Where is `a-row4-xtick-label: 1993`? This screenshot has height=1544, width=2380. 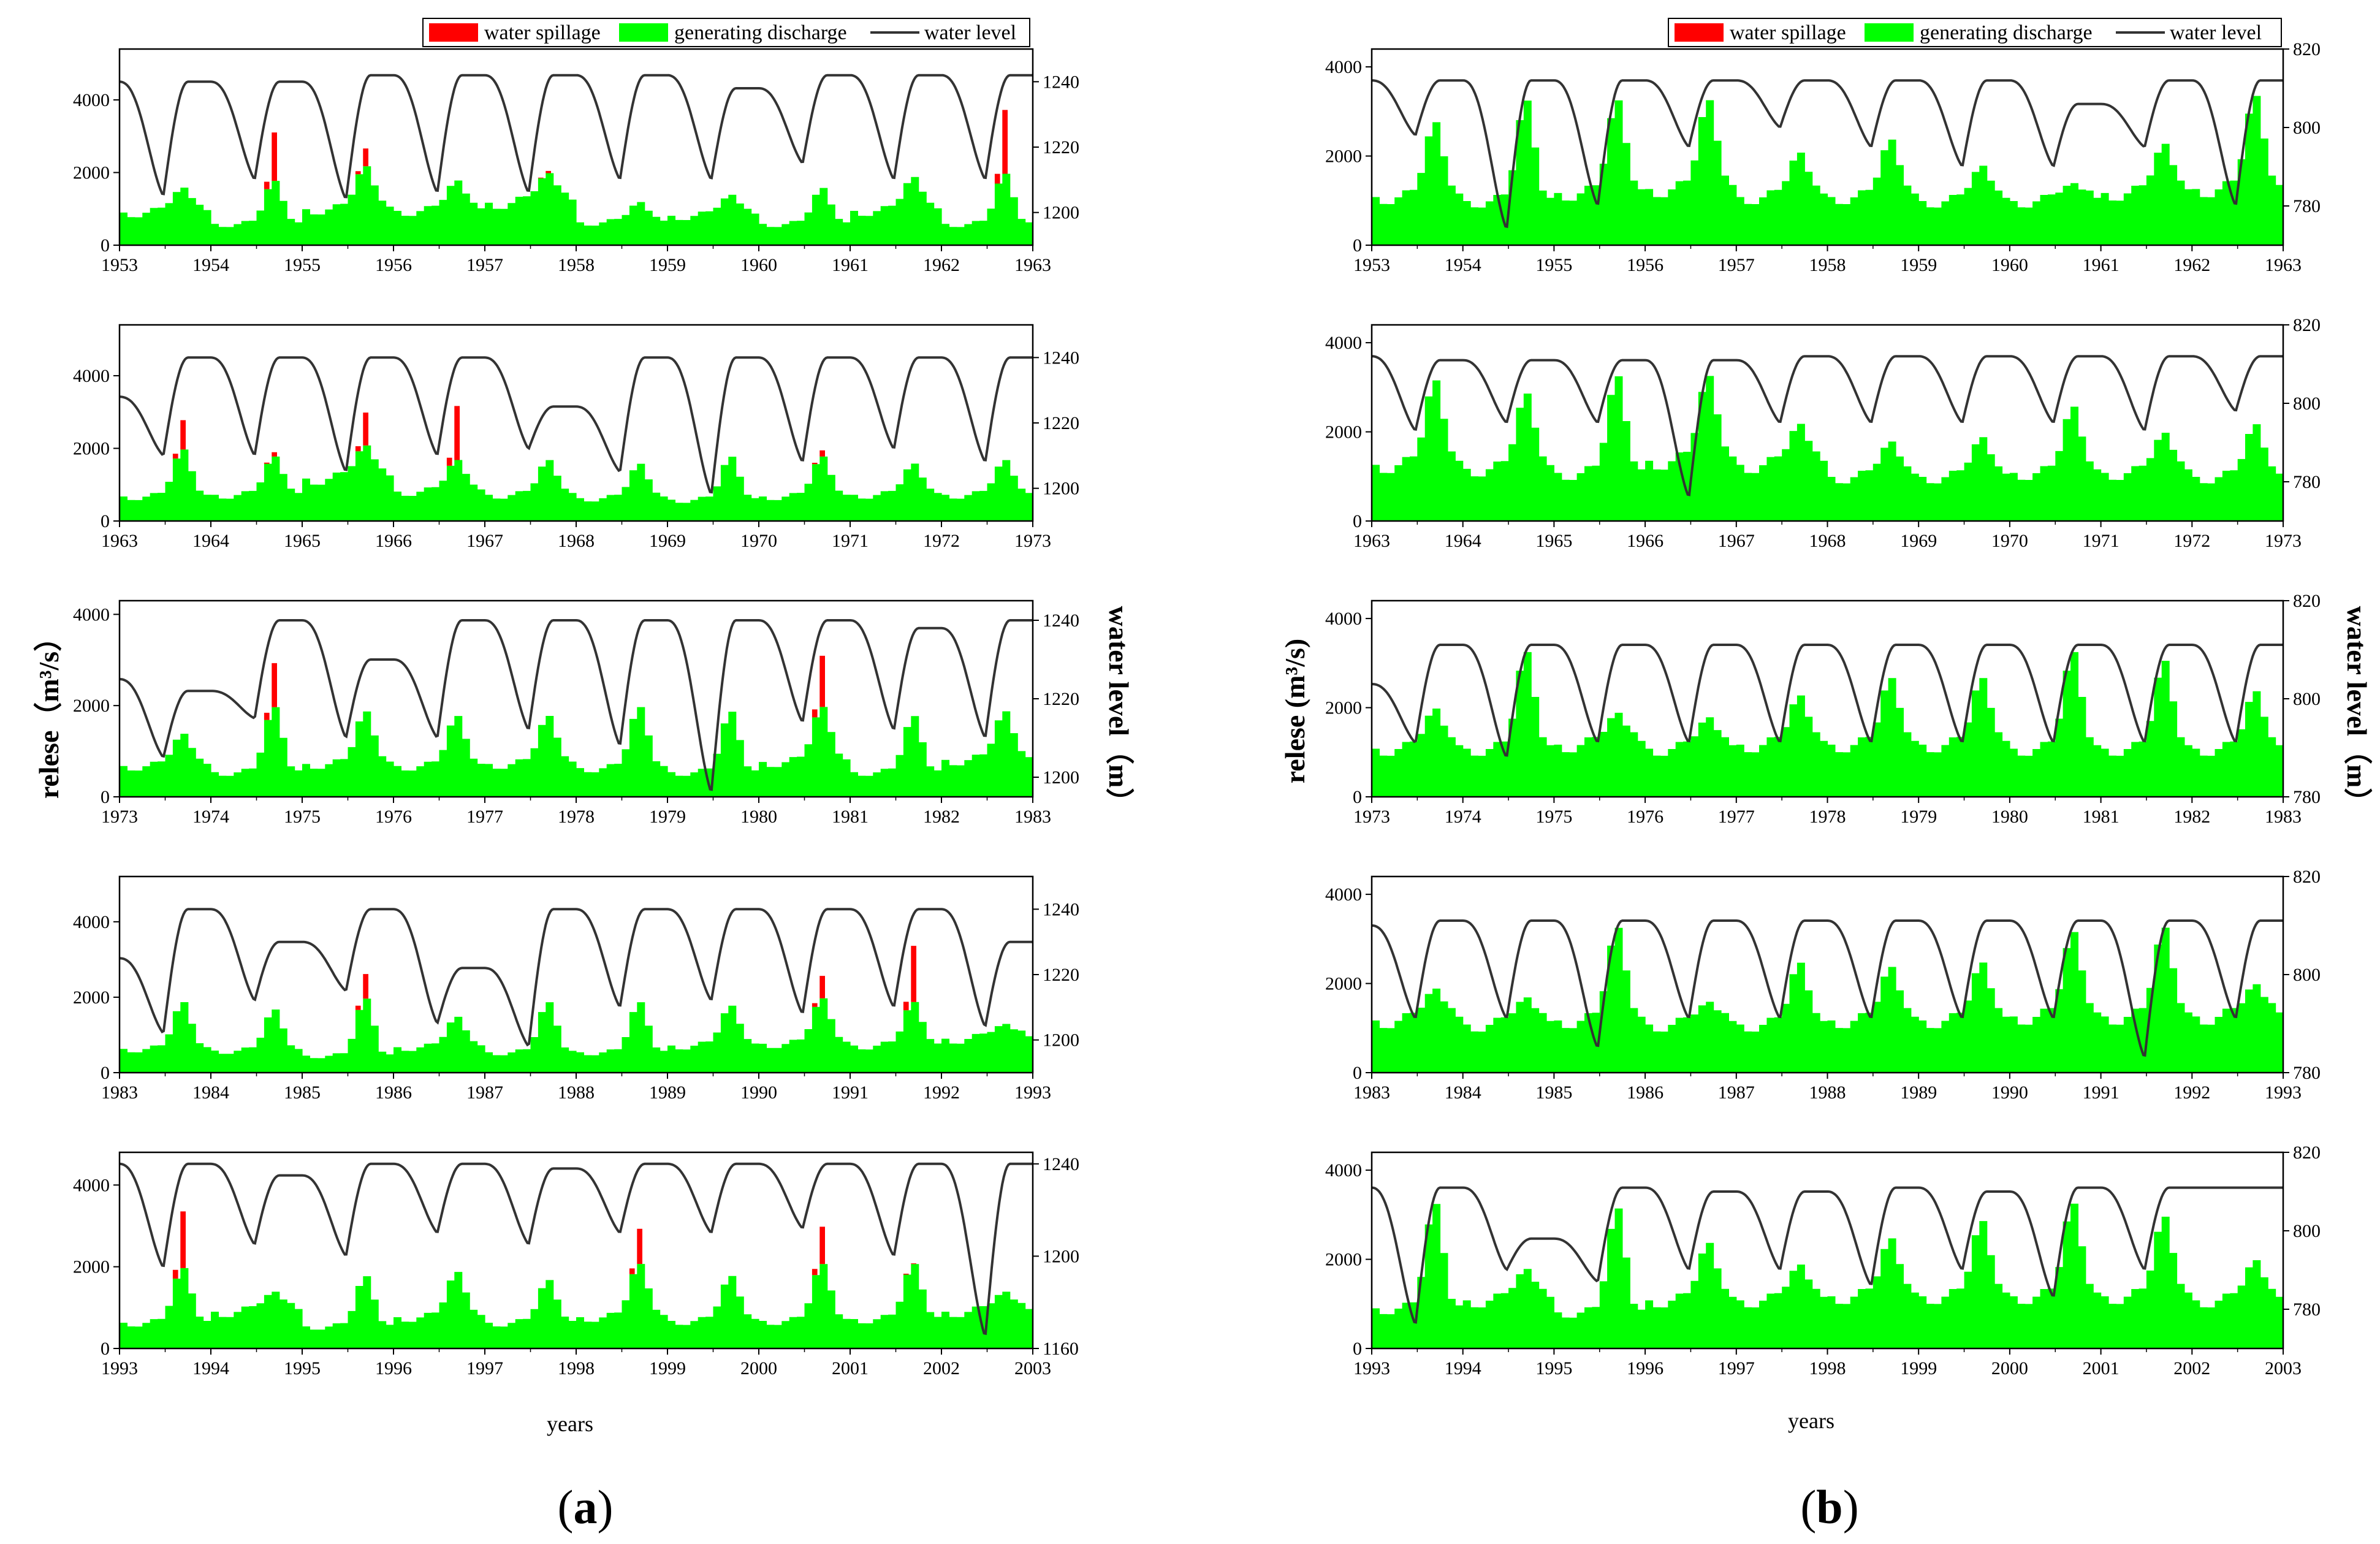 a-row4-xtick-label: 1993 is located at coordinates (1032, 1092).